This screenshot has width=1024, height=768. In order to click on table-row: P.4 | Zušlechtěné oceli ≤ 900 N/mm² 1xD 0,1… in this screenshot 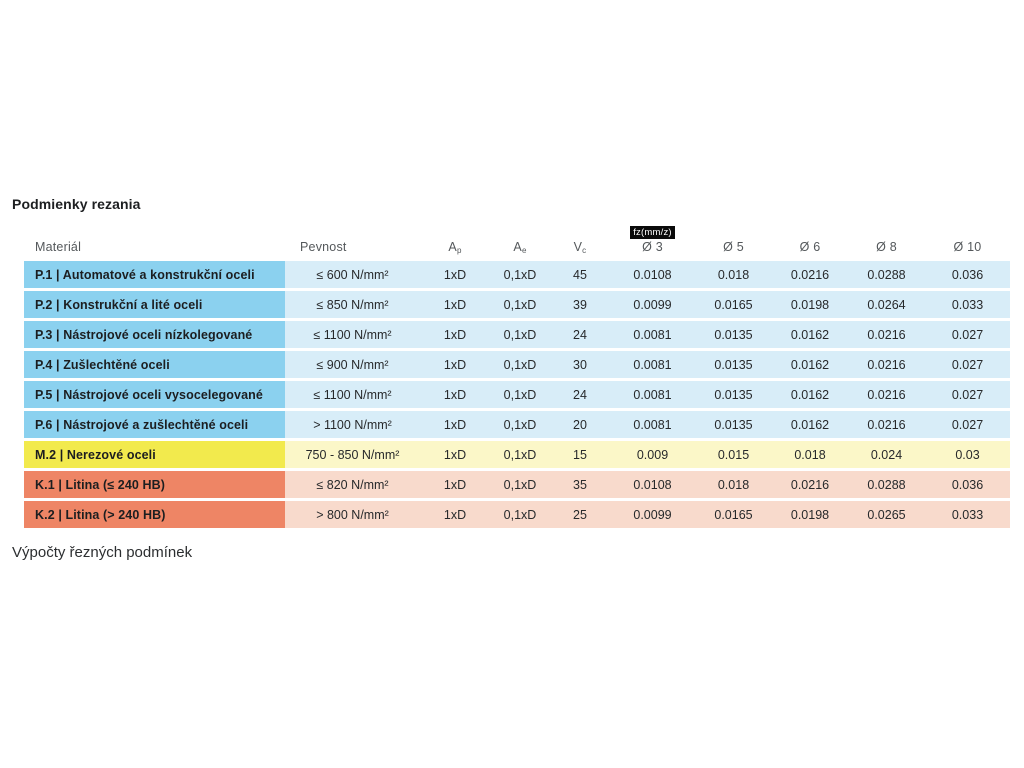, I will do `click(517, 364)`.